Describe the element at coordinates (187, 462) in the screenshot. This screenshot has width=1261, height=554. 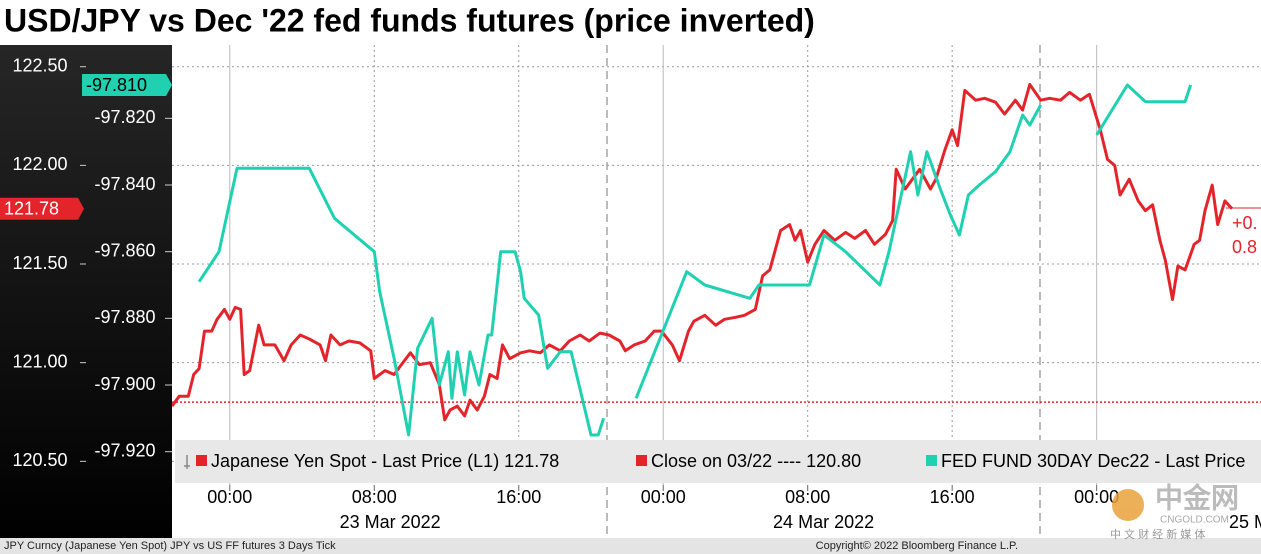
I see `legend-icon` at that location.